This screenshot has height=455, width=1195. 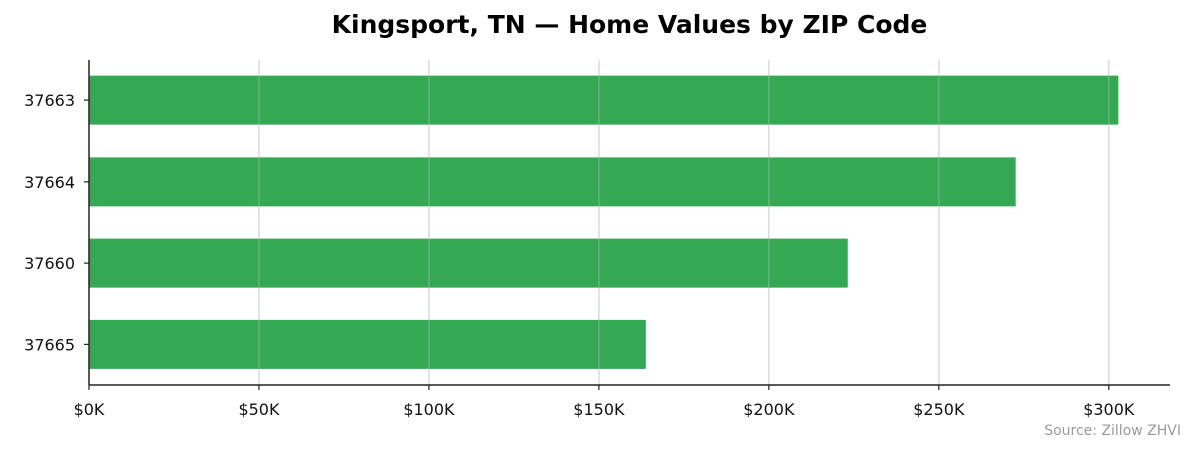 What do you see at coordinates (49, 100) in the screenshot?
I see `y-tick-label: 37663` at bounding box center [49, 100].